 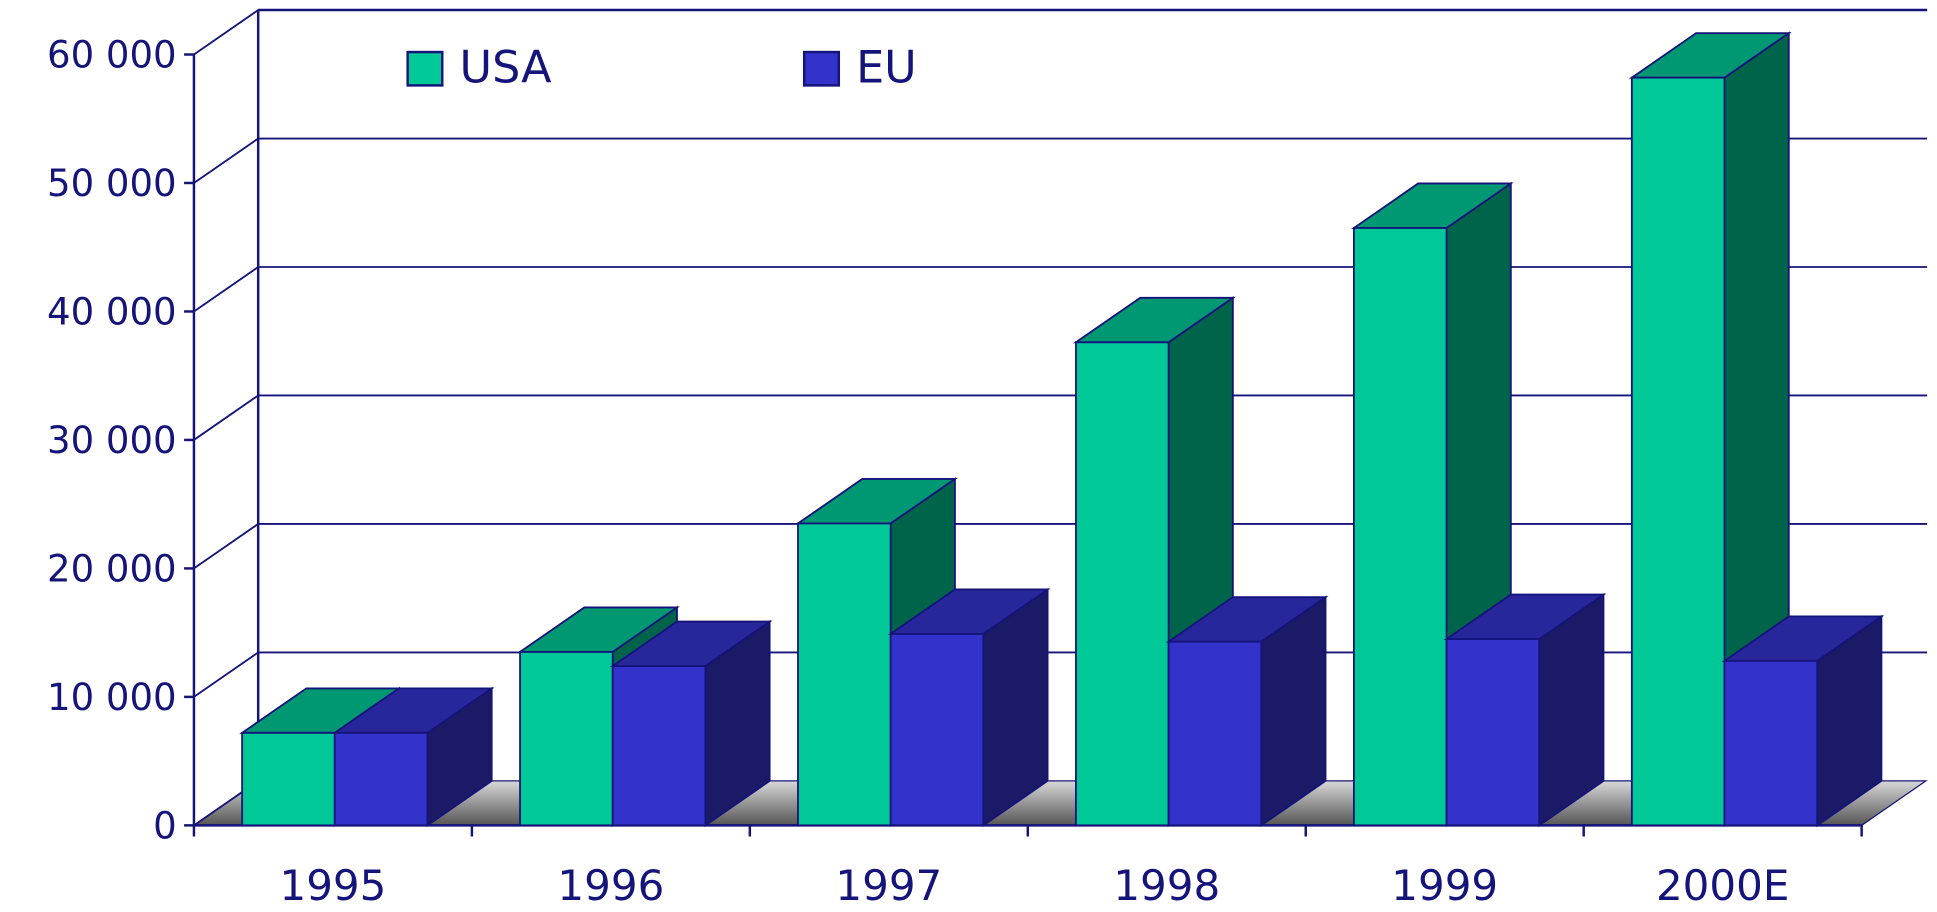 What do you see at coordinates (610, 885) in the screenshot?
I see `x-tick-label: 1996` at bounding box center [610, 885].